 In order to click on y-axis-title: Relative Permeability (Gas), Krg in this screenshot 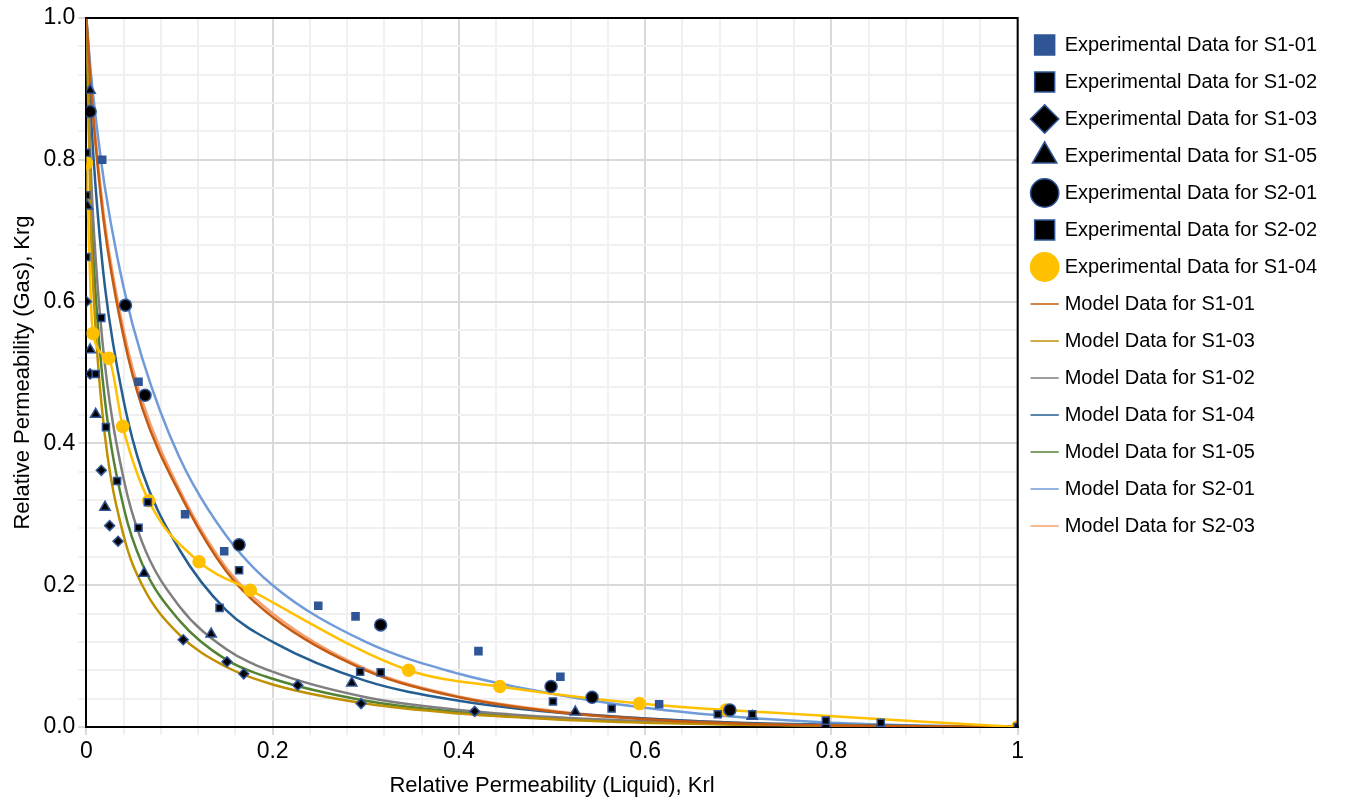, I will do `click(22, 372)`.